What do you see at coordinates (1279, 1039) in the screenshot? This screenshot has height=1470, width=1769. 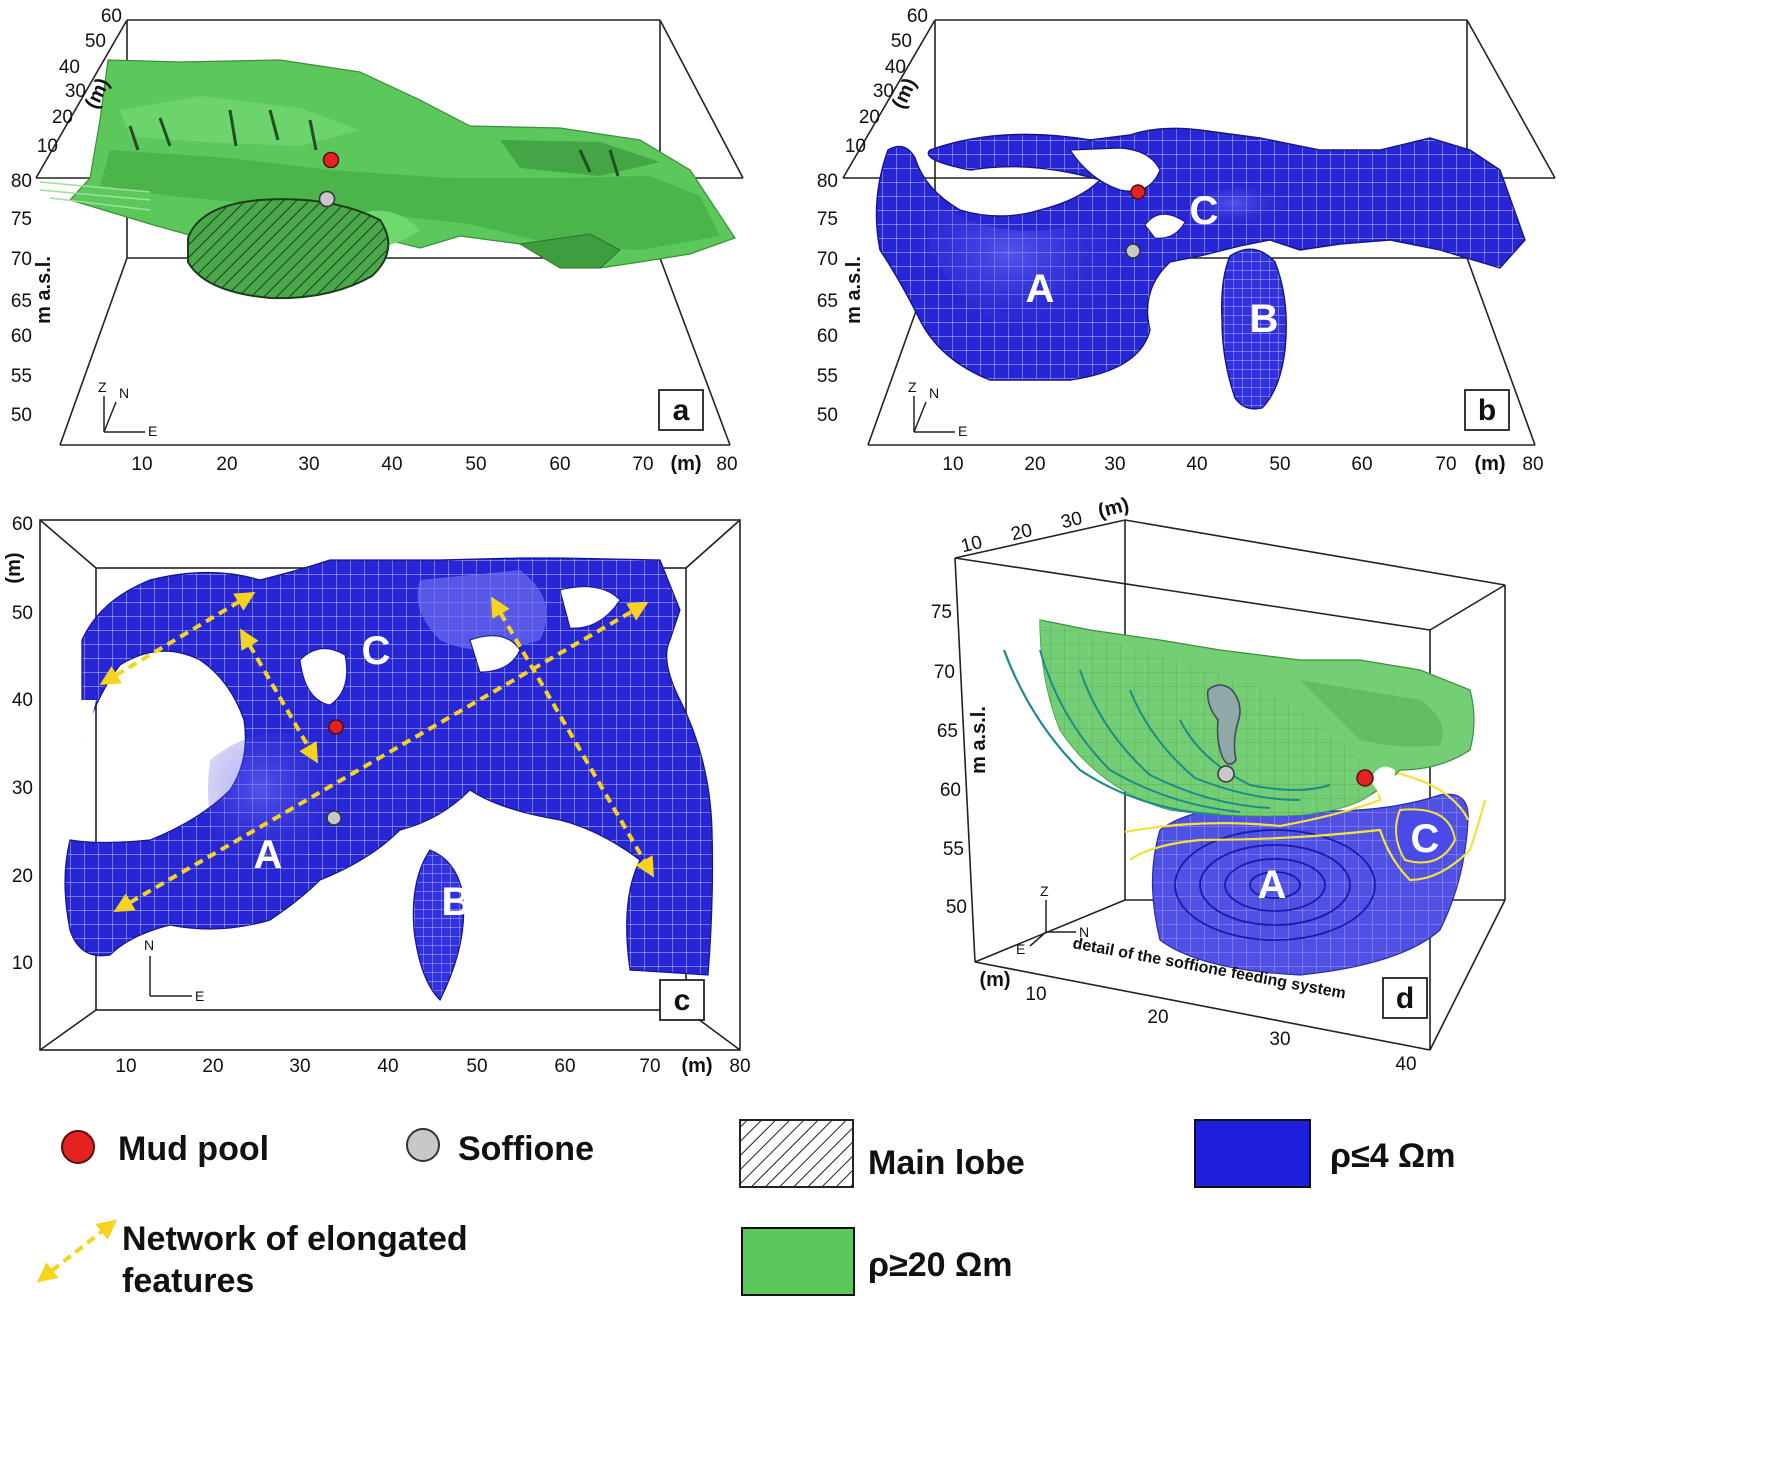 I see `panel-d-x-tick: 30` at bounding box center [1279, 1039].